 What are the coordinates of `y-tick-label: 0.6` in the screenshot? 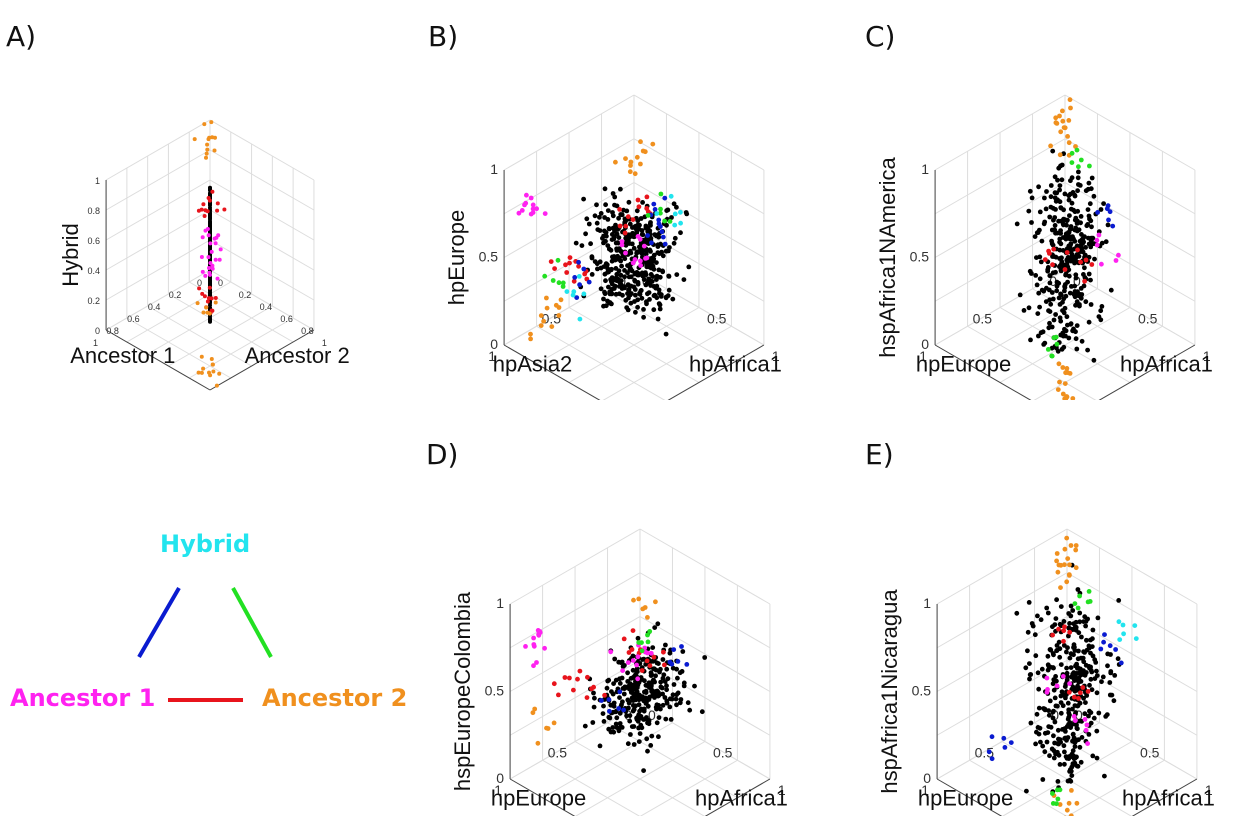 It's located at (286, 319).